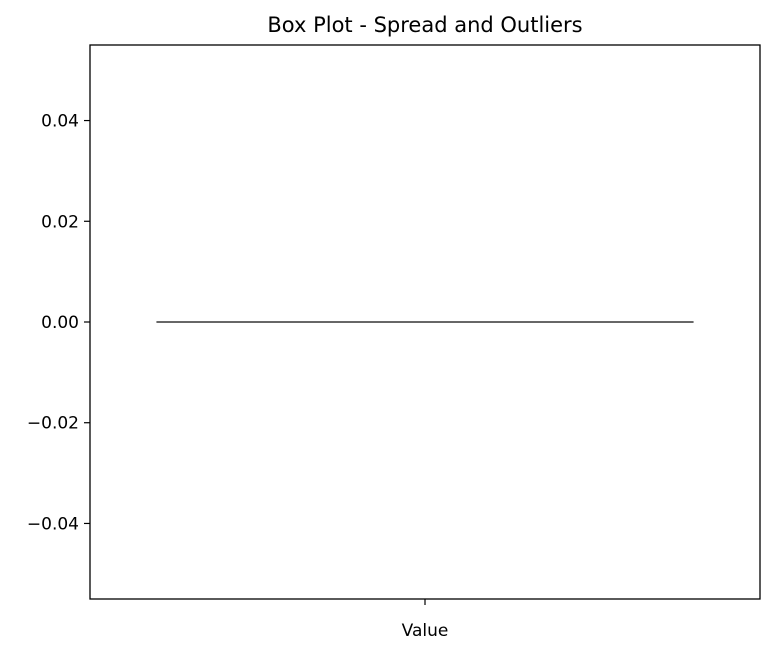 This screenshot has height=655, width=773. I want to click on y-tick-label: −0.04, so click(53, 524).